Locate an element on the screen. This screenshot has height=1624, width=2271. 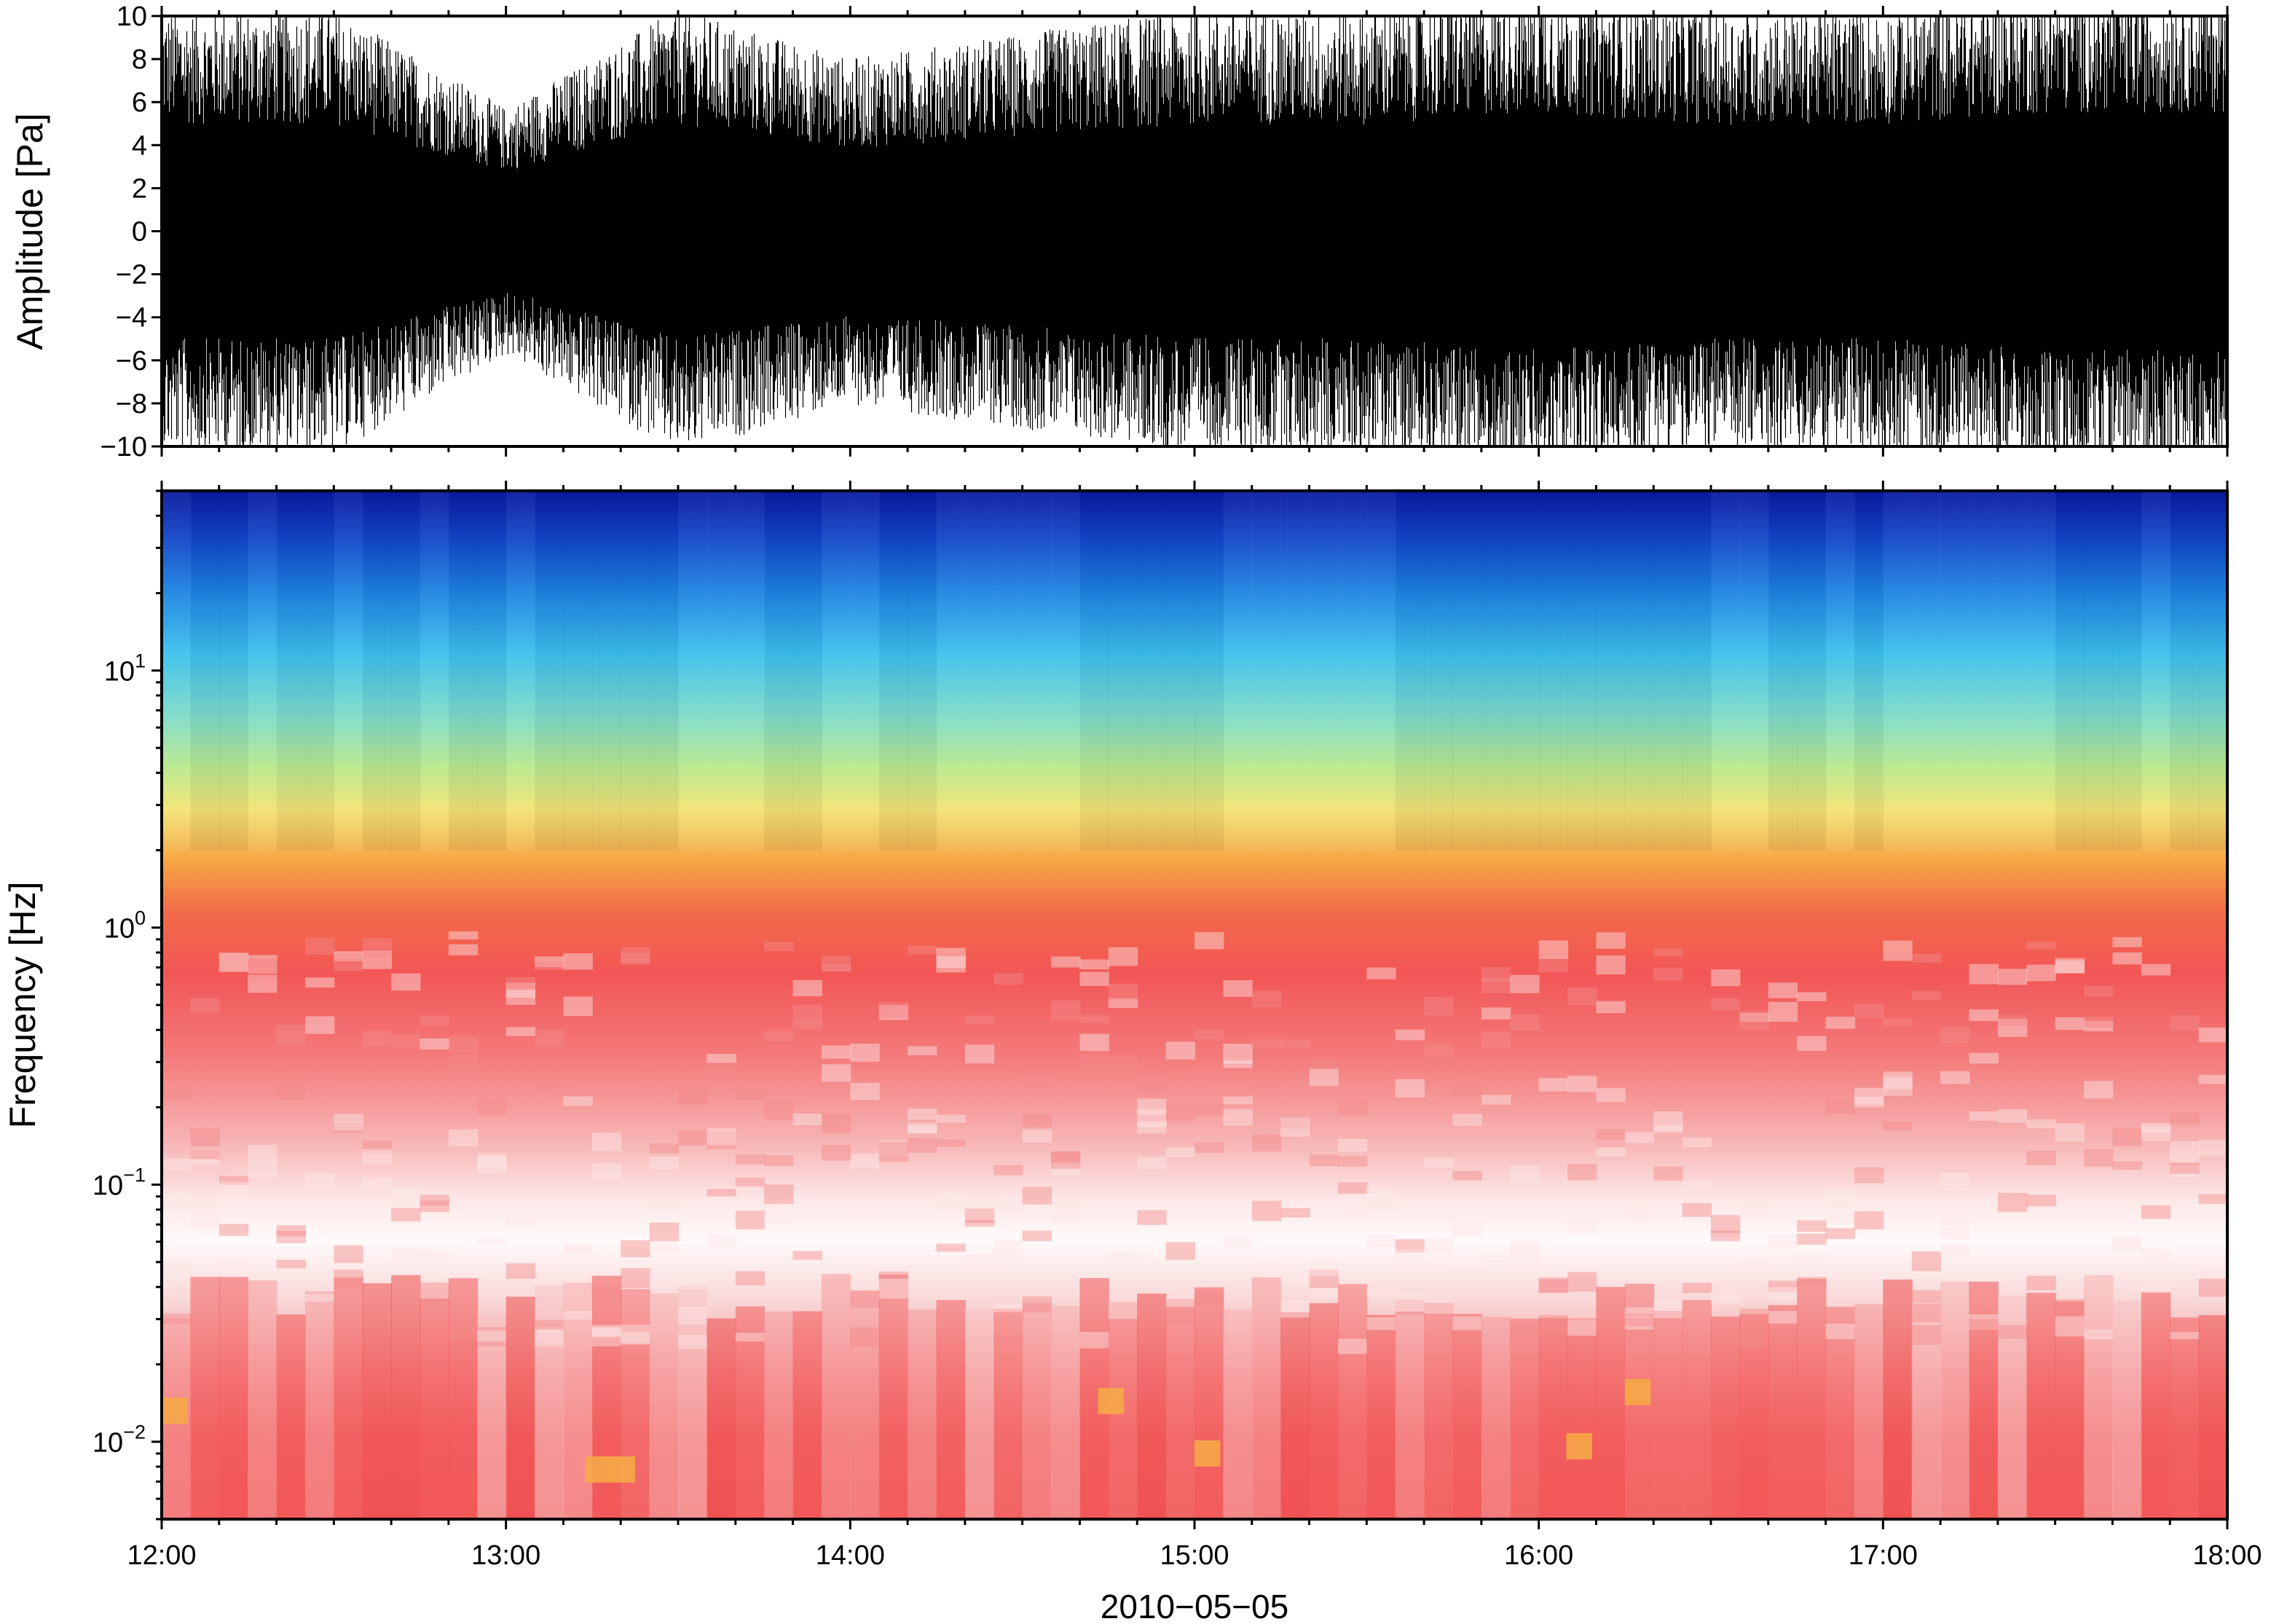
waveform-y-tick-label: 10 is located at coordinates (132, 16).